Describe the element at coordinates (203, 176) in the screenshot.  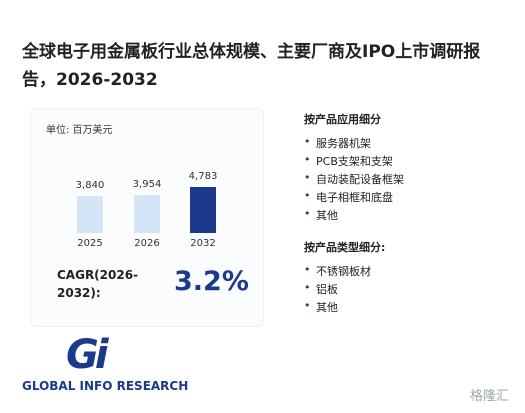
I see `value-label: 4,783` at that location.